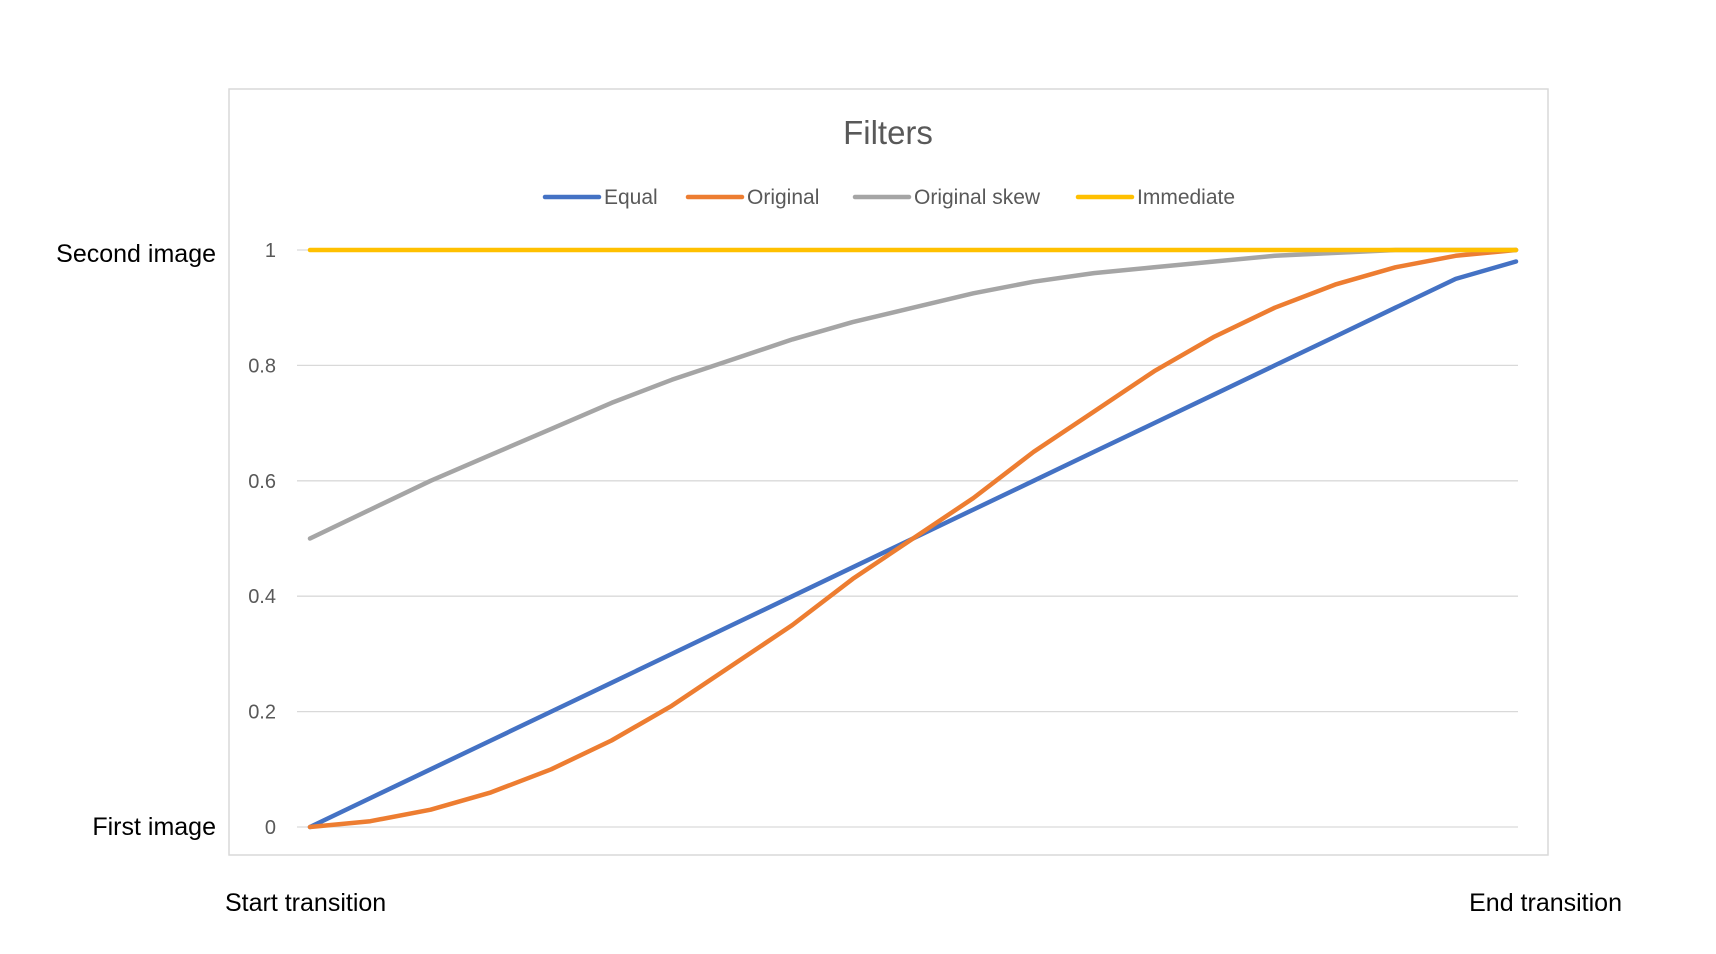 Image resolution: width=1716 pixels, height=954 pixels. Describe the element at coordinates (270, 828) in the screenshot. I see `y-tick-label: 0` at that location.